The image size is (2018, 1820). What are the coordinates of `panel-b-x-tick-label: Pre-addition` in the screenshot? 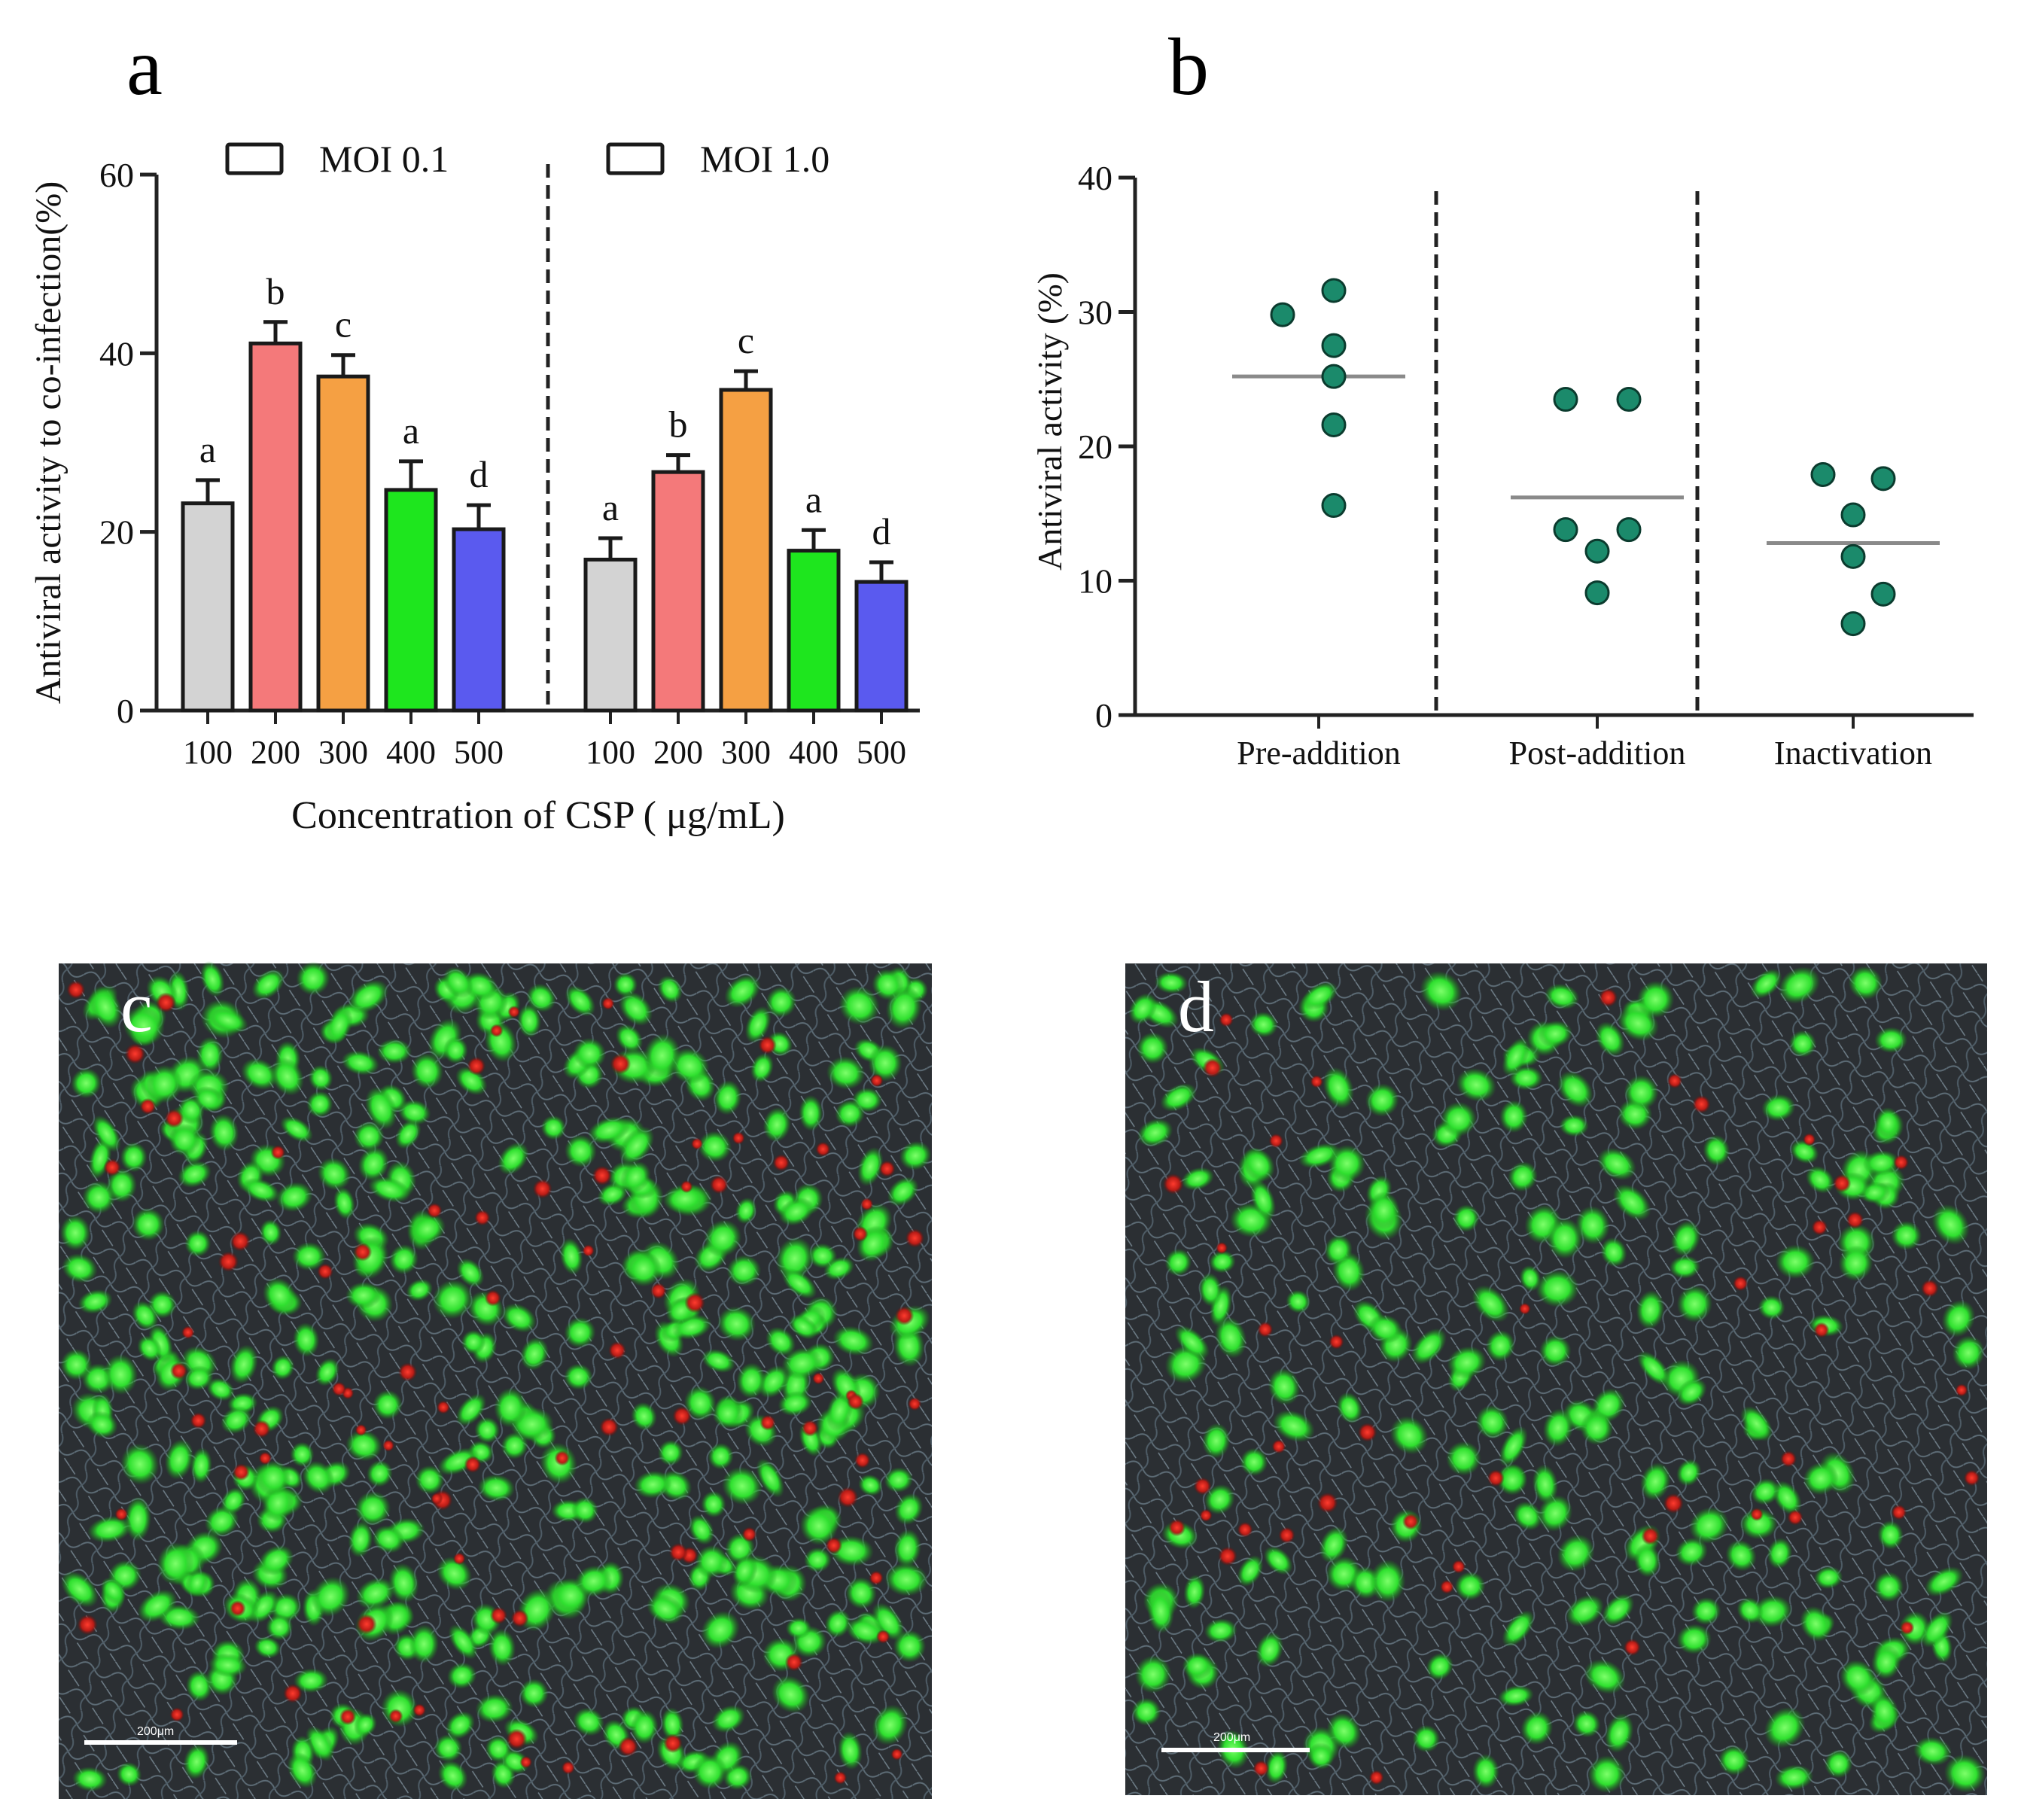 It's located at (1319, 753).